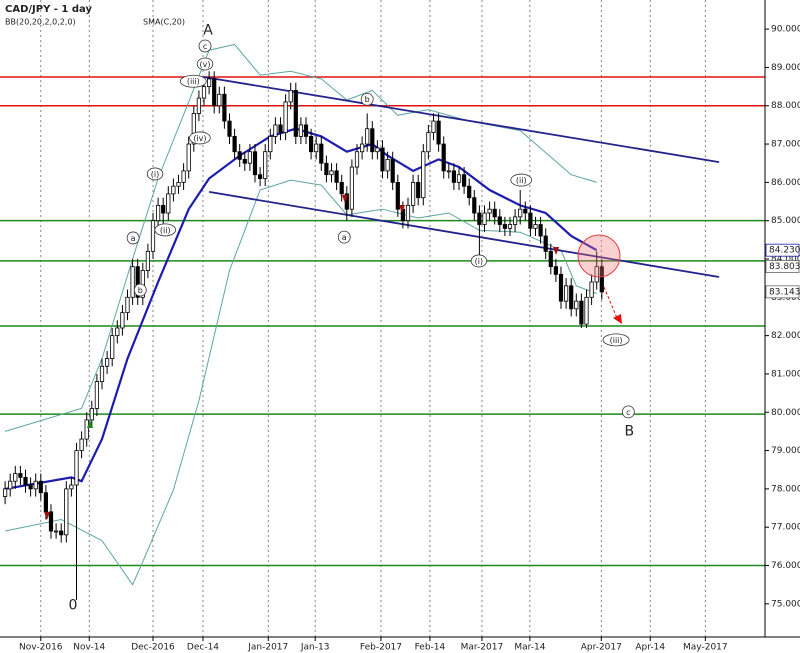 Image resolution: width=800 pixels, height=653 pixels. Describe the element at coordinates (208, 30) in the screenshot. I see `wave-label: A` at that location.